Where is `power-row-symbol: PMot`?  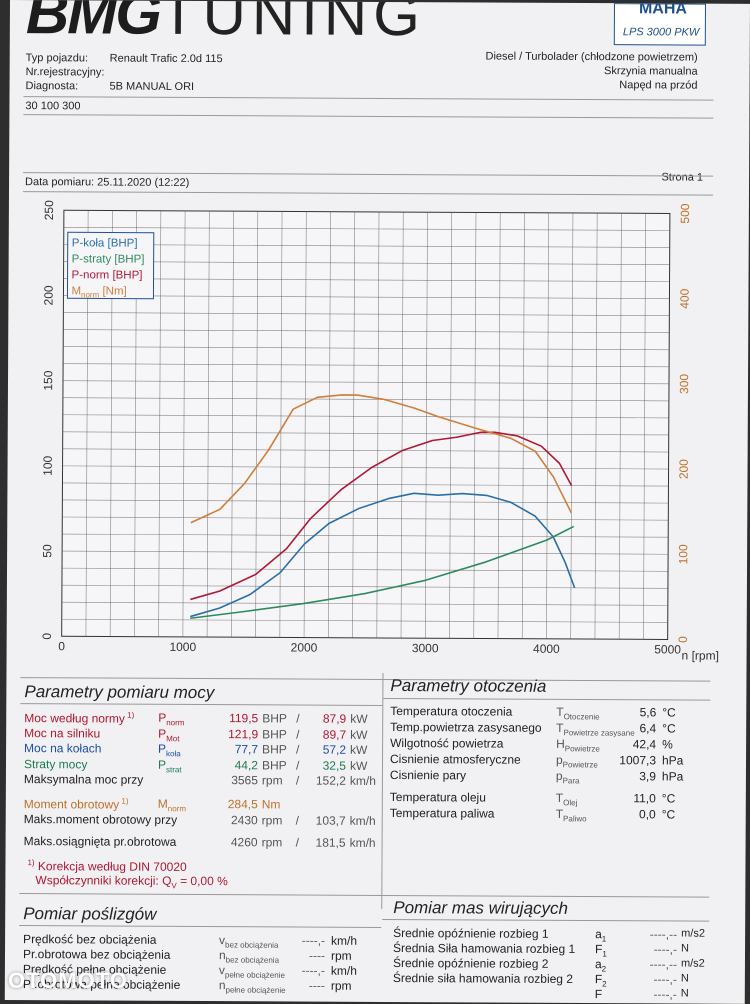 power-row-symbol: PMot is located at coordinates (168, 734).